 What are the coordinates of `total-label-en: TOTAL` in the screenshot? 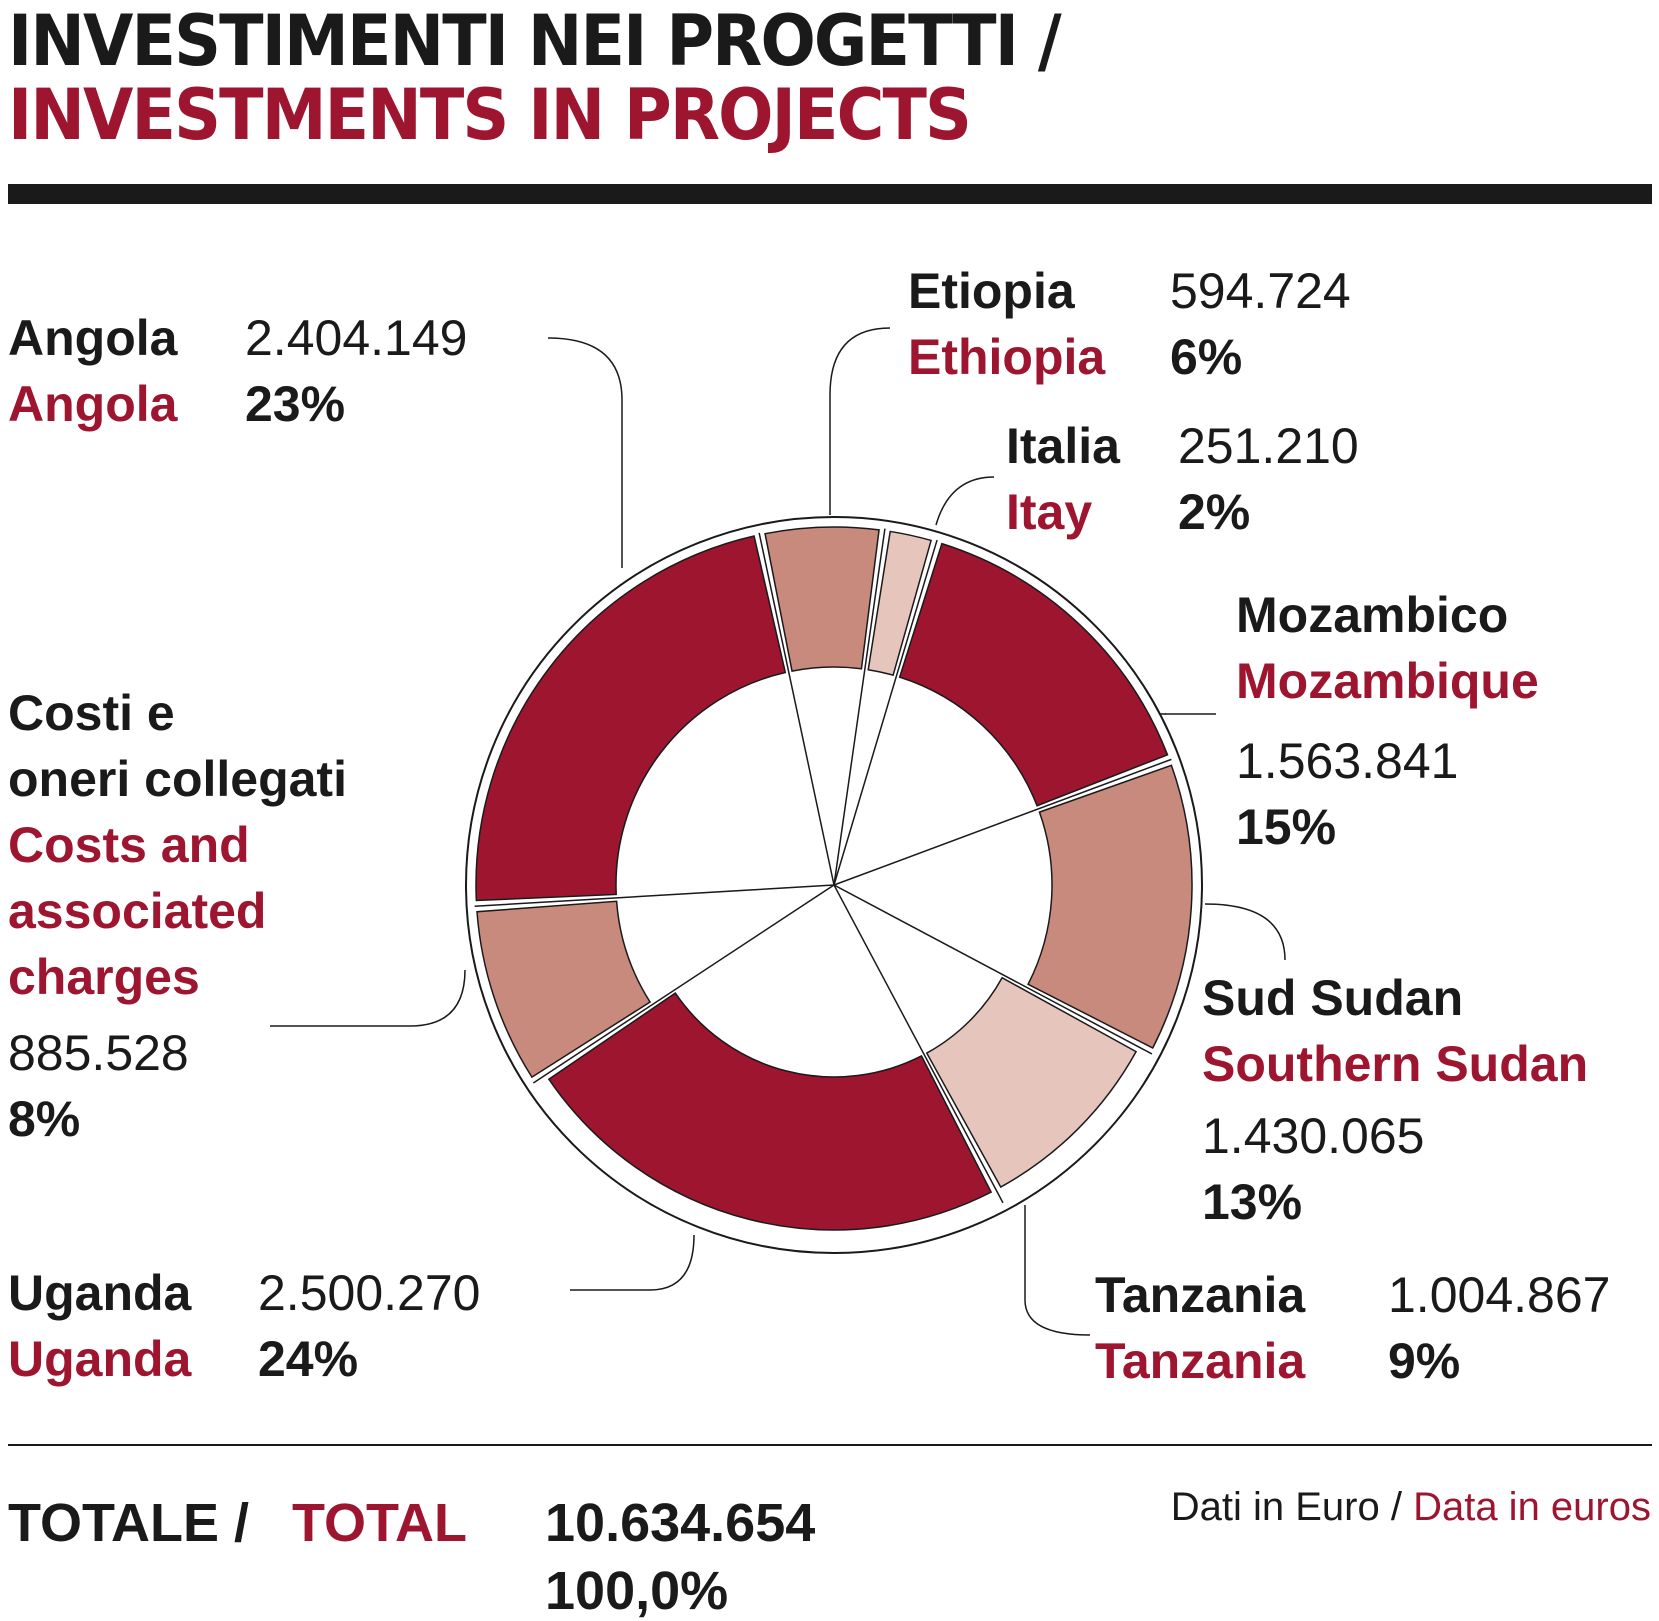 It's located at (379, 1523).